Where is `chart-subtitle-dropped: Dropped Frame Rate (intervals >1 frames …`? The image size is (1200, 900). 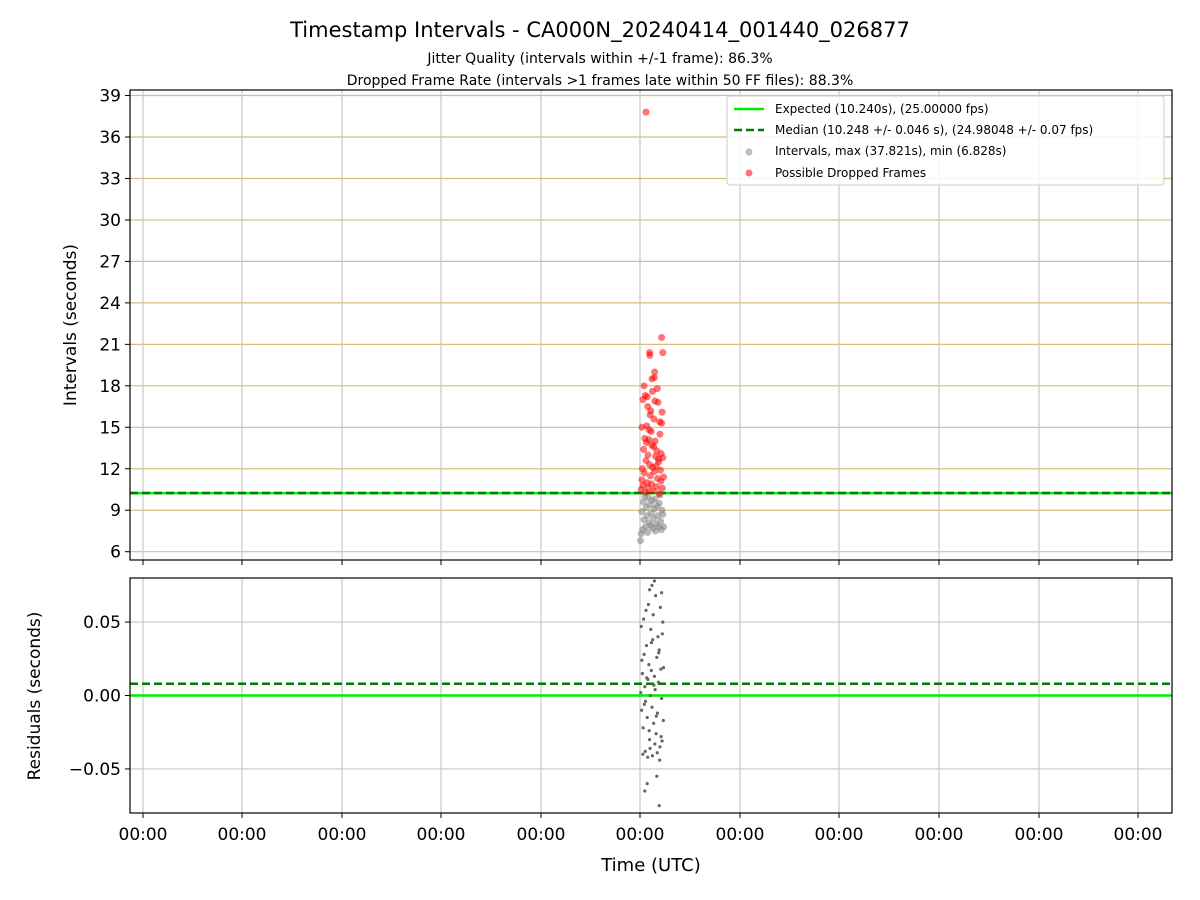 chart-subtitle-dropped: Dropped Frame Rate (intervals >1 frames … is located at coordinates (600, 81).